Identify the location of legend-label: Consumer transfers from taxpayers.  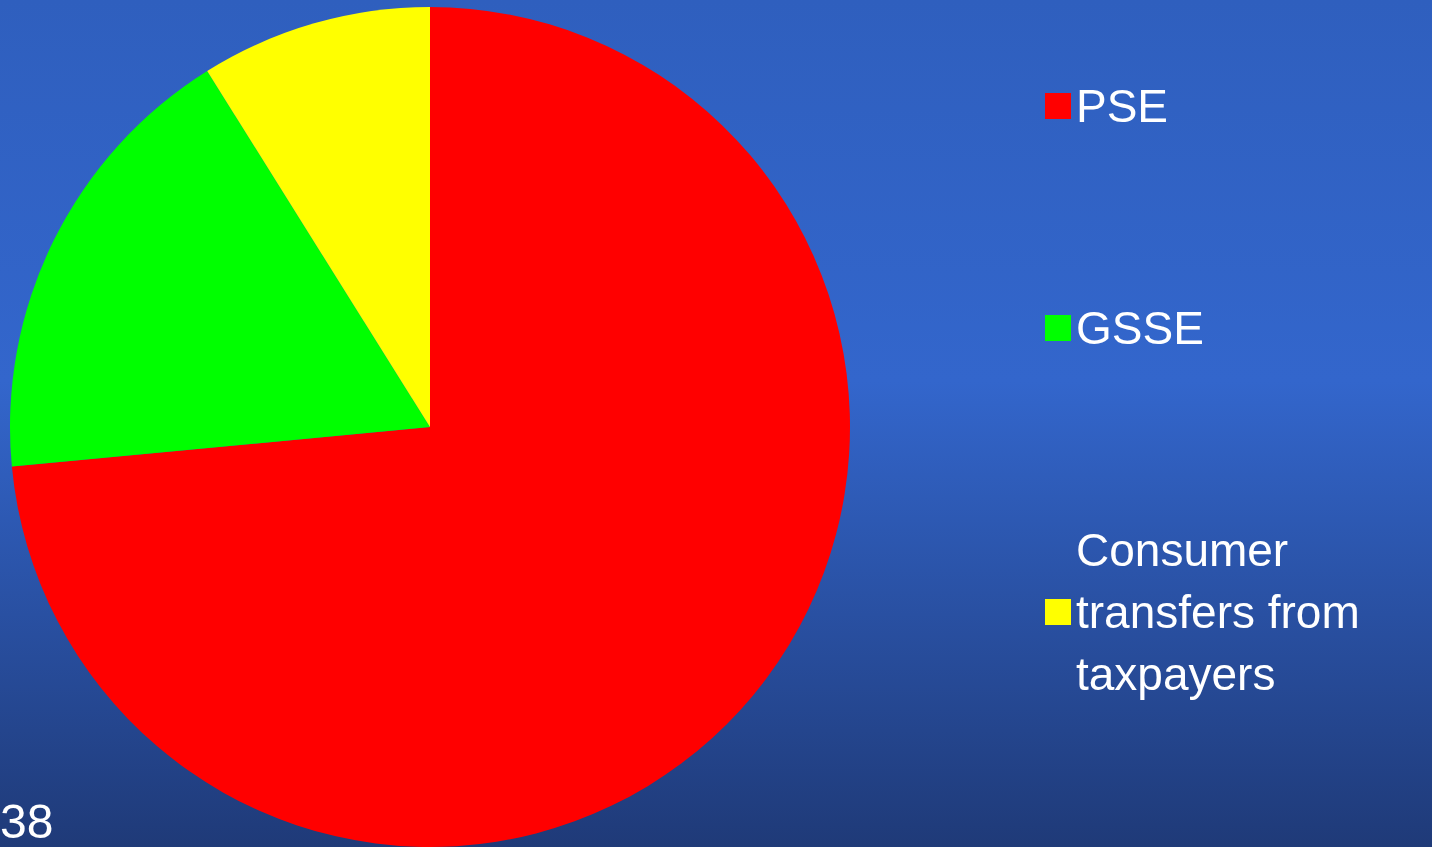
(1224, 612).